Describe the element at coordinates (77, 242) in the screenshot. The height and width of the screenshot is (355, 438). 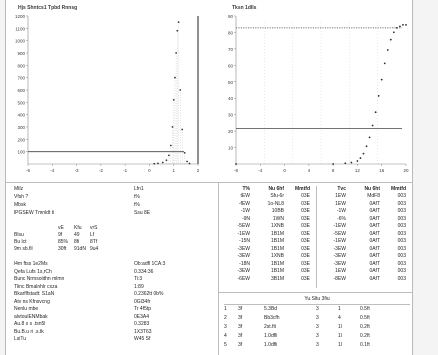
I see `grid-cell: 8fi` at that location.